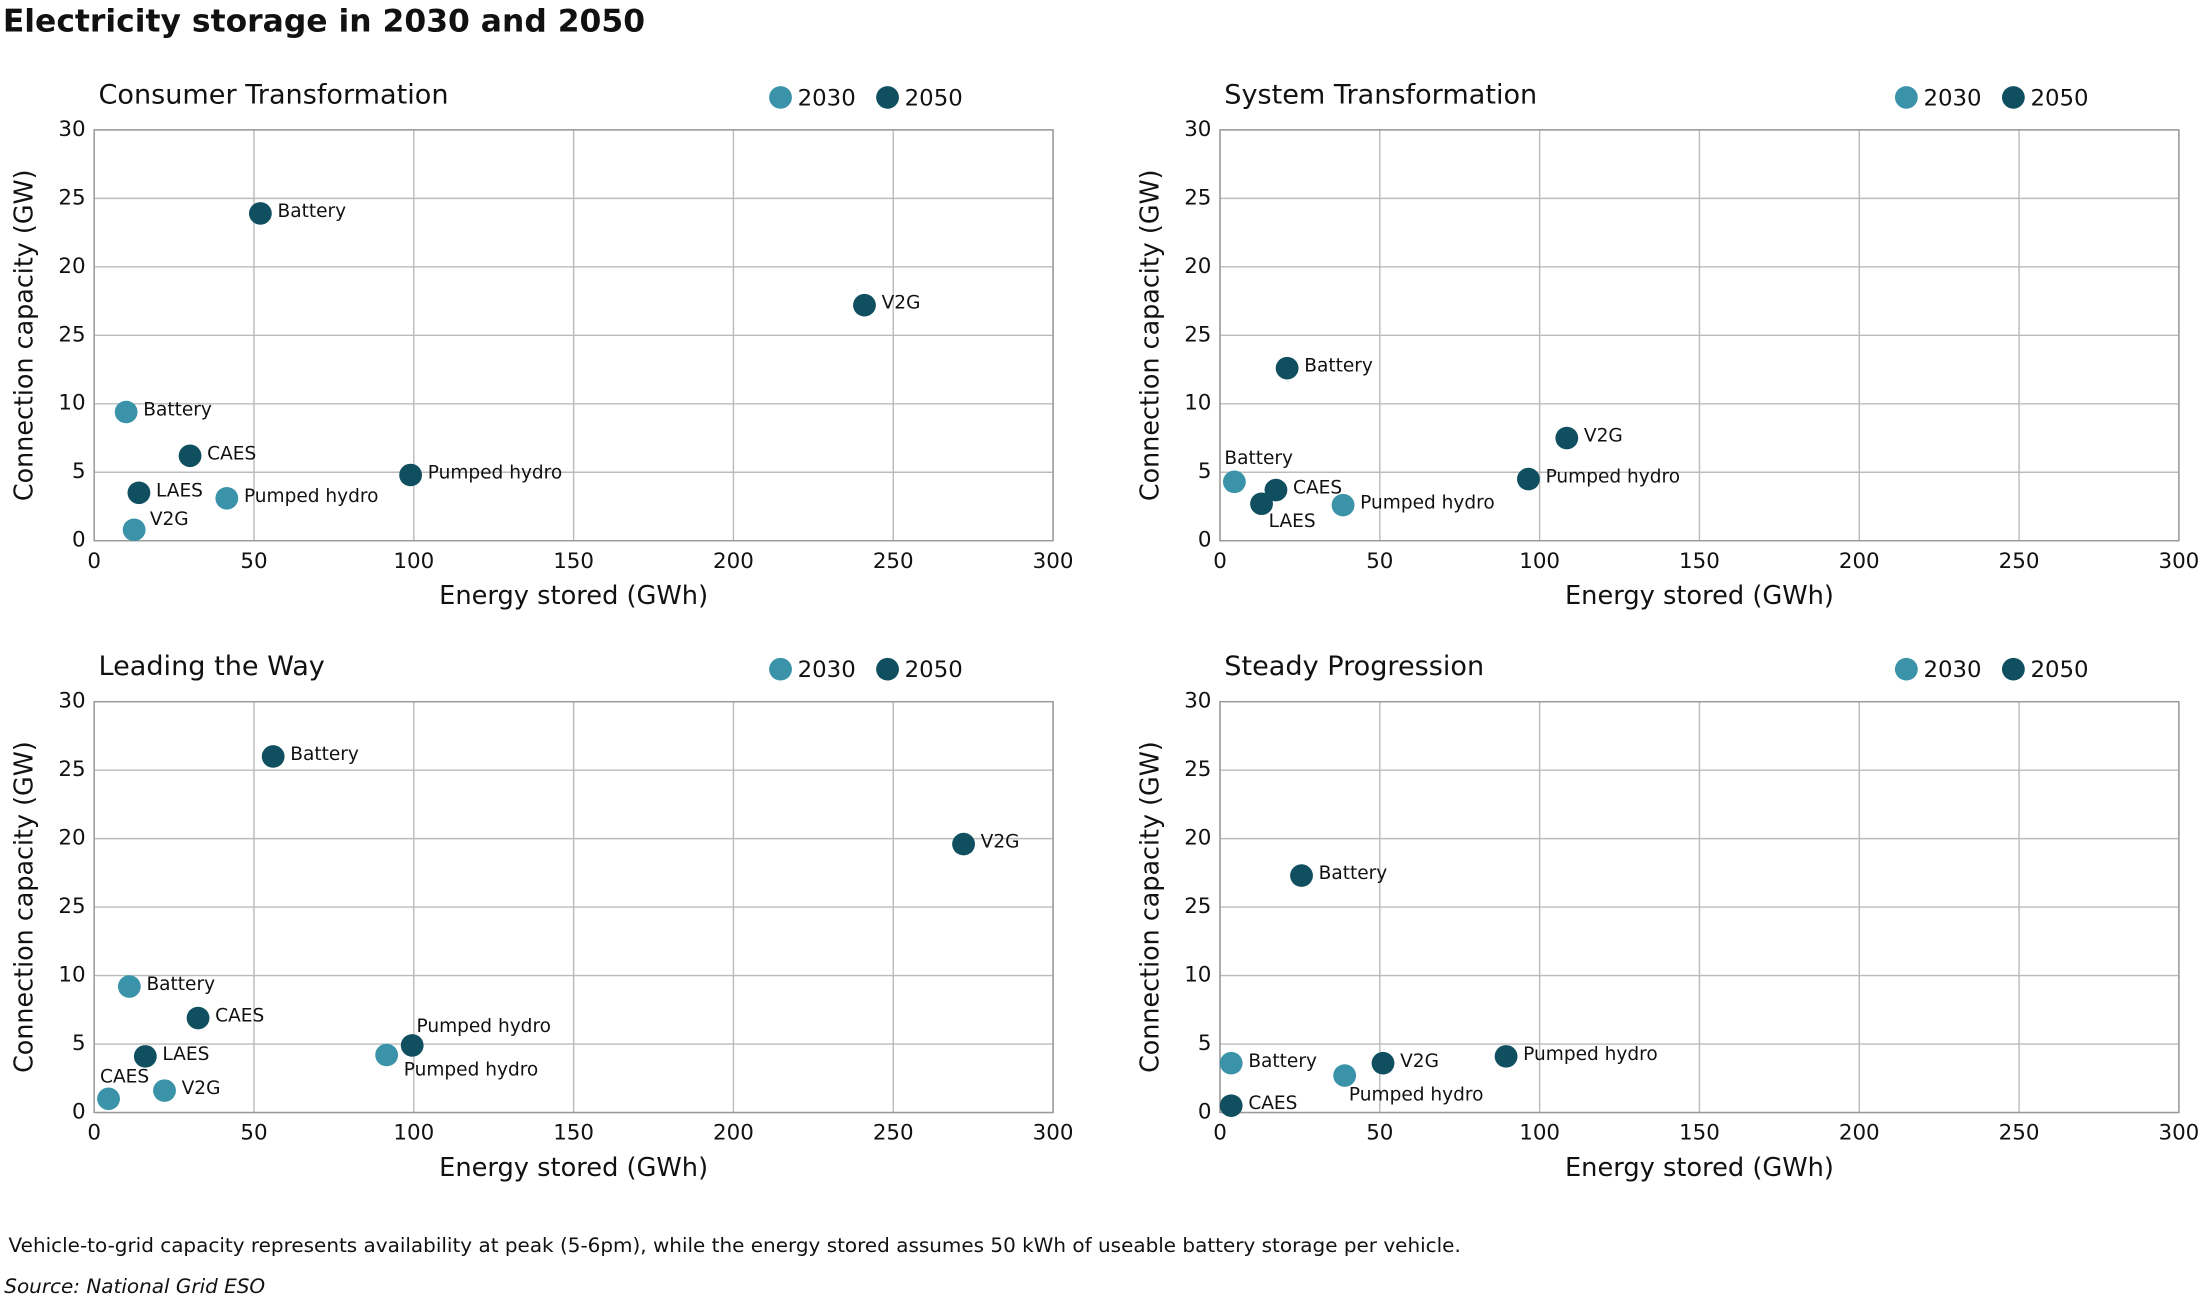  I want to click on chart-title: Leading the Way, so click(211, 666).